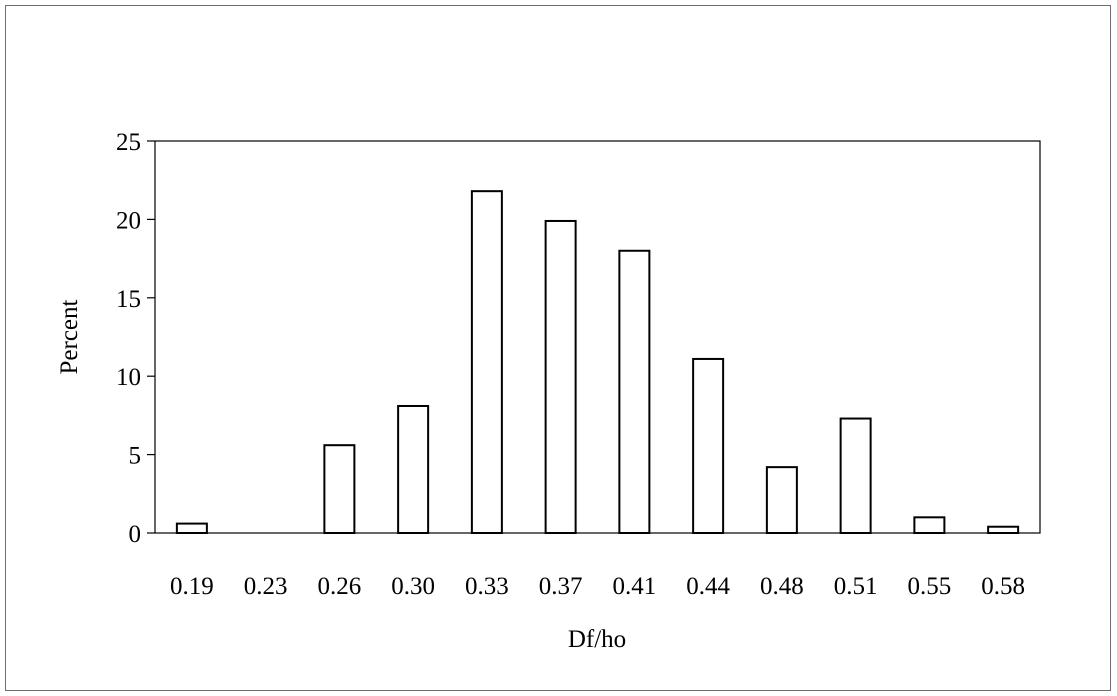 The height and width of the screenshot is (696, 1117). What do you see at coordinates (856, 586) in the screenshot?
I see `x-tick-label: 0.51` at bounding box center [856, 586].